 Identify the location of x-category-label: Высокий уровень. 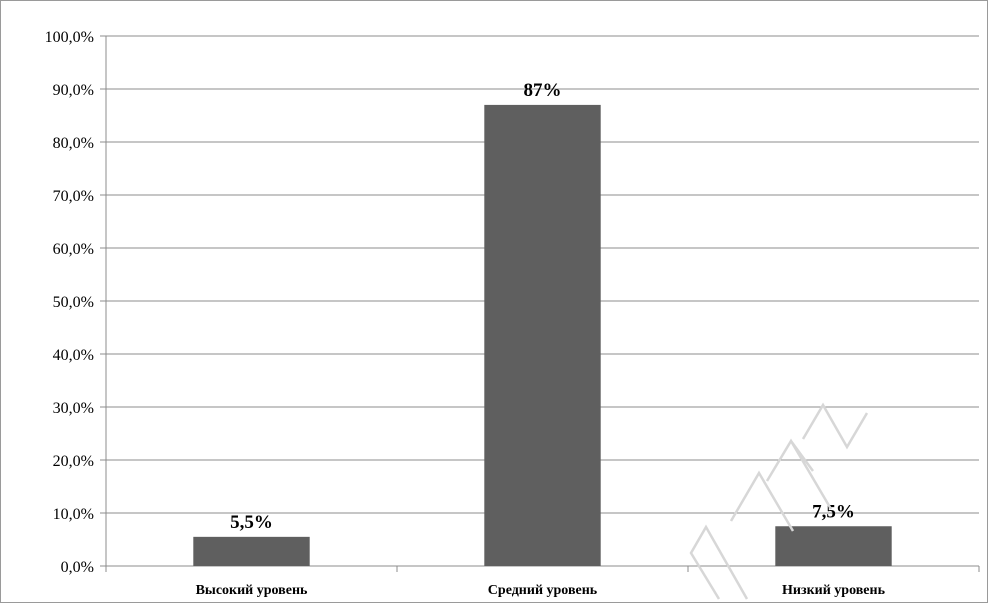
(252, 590).